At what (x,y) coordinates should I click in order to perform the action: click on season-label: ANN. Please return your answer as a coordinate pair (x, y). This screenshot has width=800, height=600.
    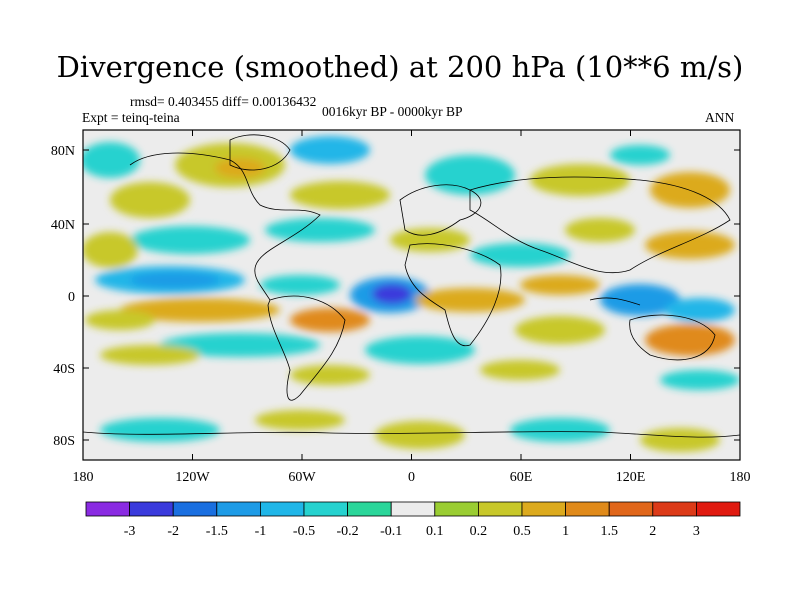
    Looking at the image, I should click on (720, 117).